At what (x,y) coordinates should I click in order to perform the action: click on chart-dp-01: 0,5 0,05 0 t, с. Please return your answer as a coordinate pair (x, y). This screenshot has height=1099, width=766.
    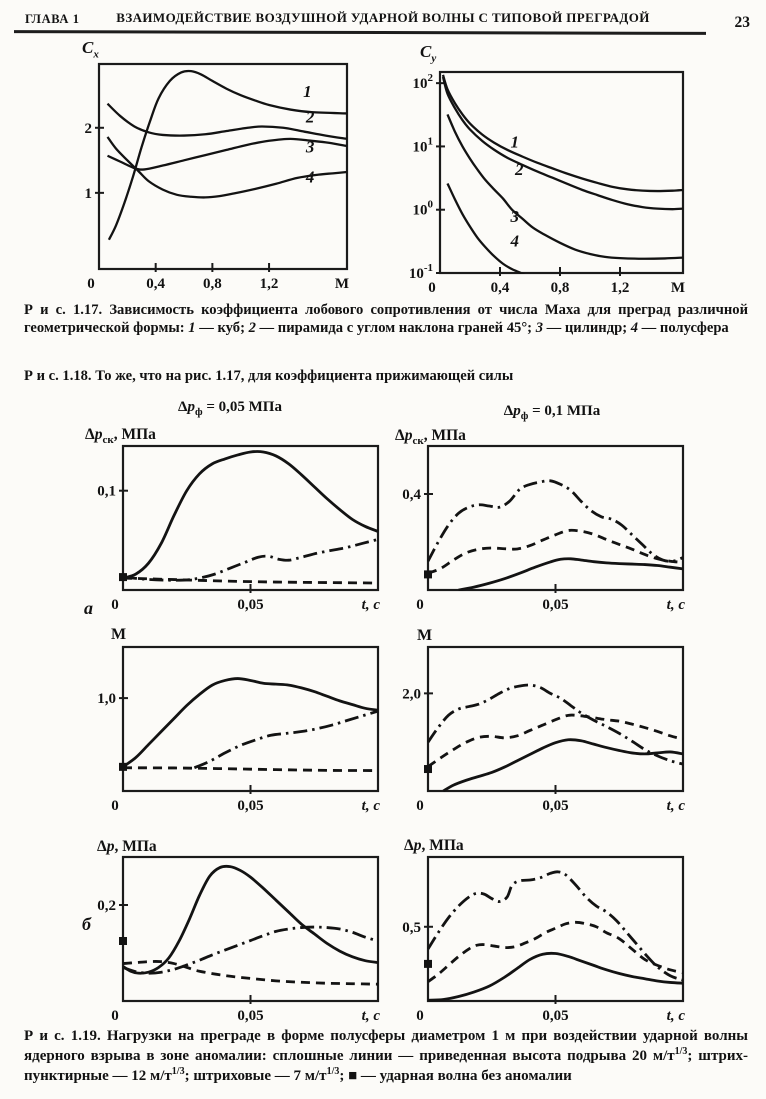
    Looking at the image, I should click on (540, 934).